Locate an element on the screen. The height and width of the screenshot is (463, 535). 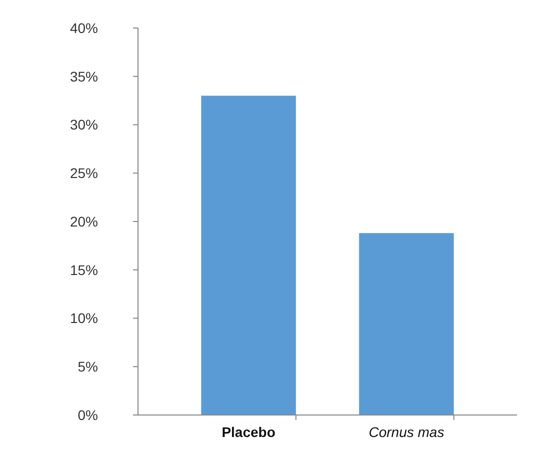
y-tick-label: 15% is located at coordinates (84, 270).